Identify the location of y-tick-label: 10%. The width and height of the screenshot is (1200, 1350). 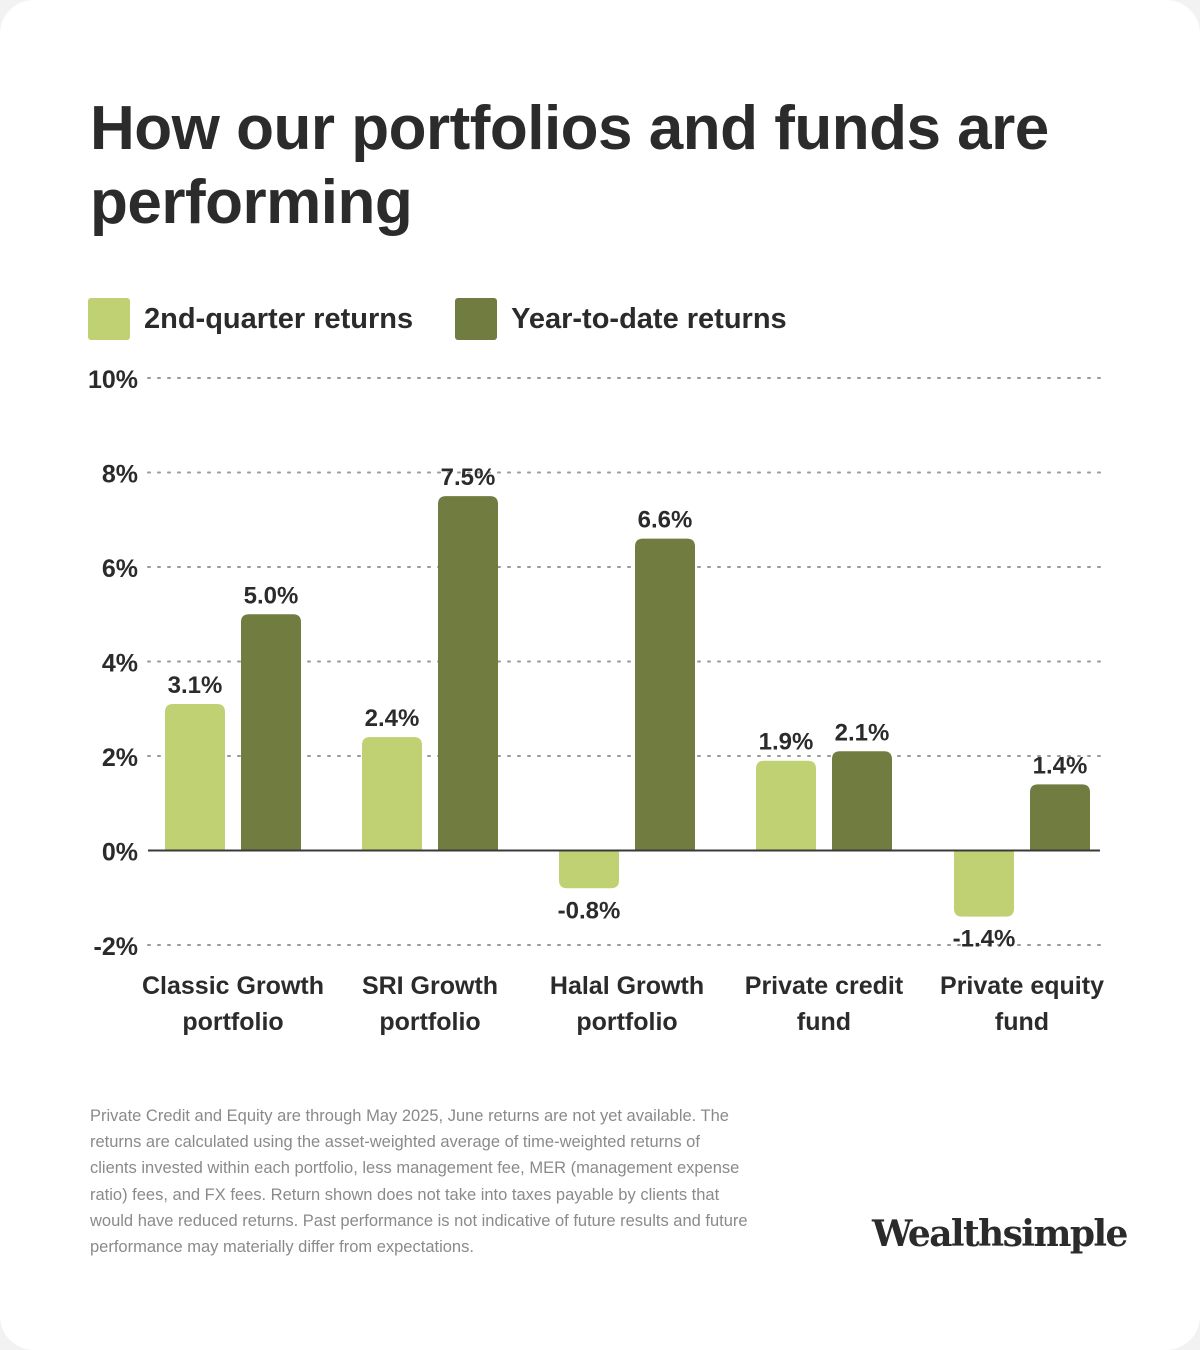
(113, 380).